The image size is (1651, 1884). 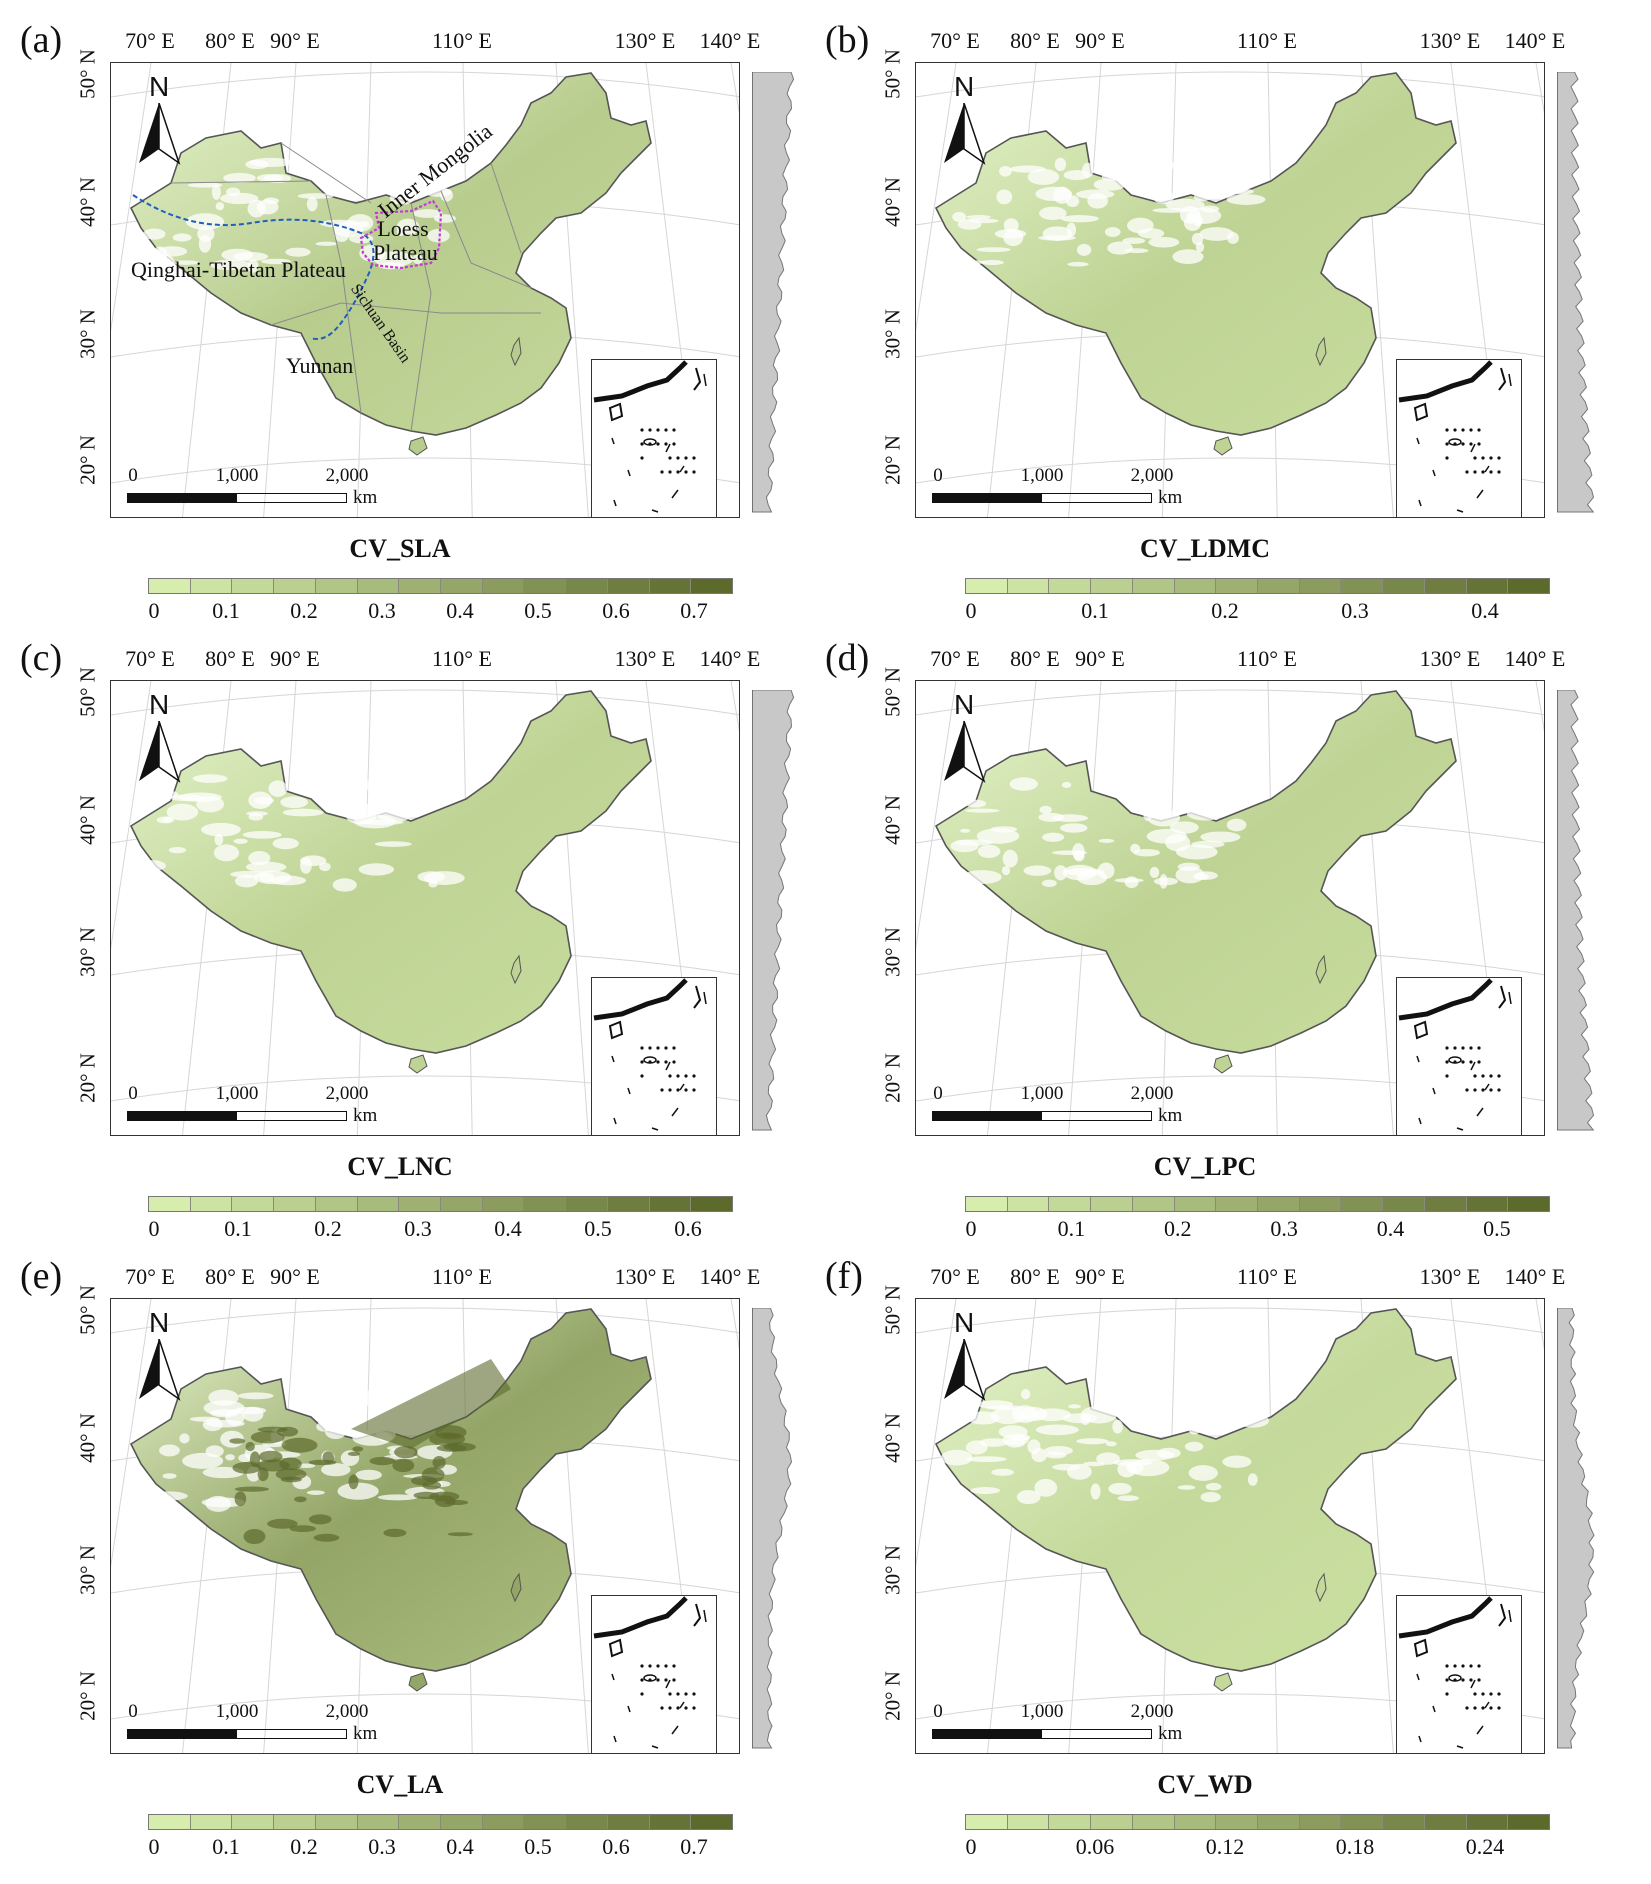 I want to click on colorbar-ticks: 0 0.1 0.2 0.3 0.4, so click(x=1257, y=612).